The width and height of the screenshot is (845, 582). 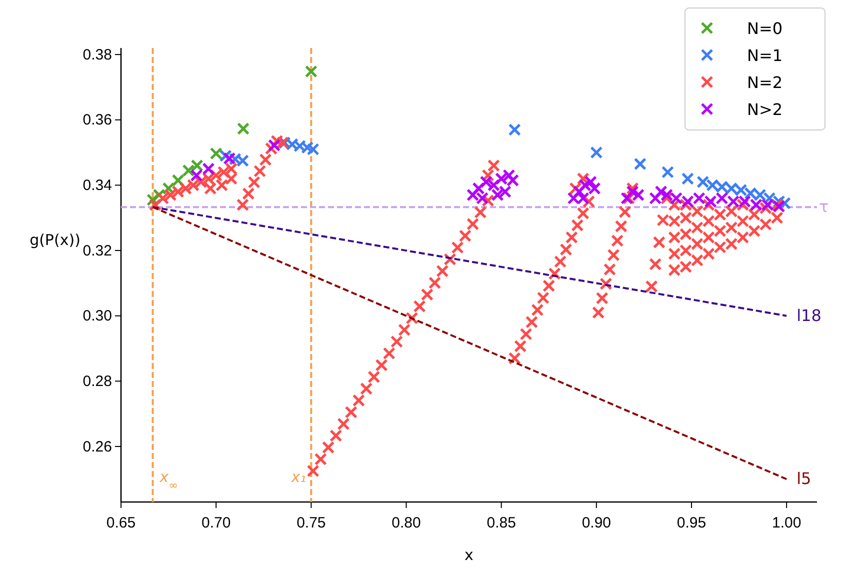 I want to click on ref-line-label: x₁, so click(x=298, y=477).